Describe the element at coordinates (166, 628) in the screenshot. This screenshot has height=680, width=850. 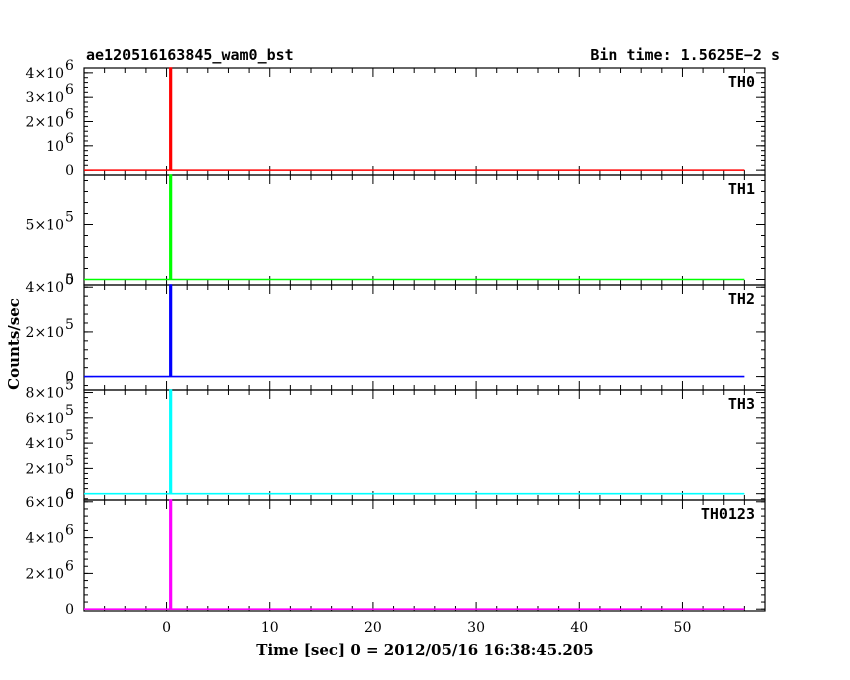
I see `x-tick-label: 0` at that location.